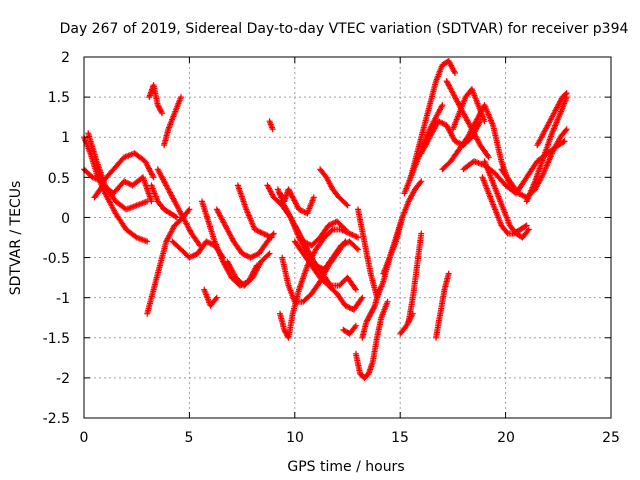  I want to click on y-tick-label: 1.5, so click(59, 98).